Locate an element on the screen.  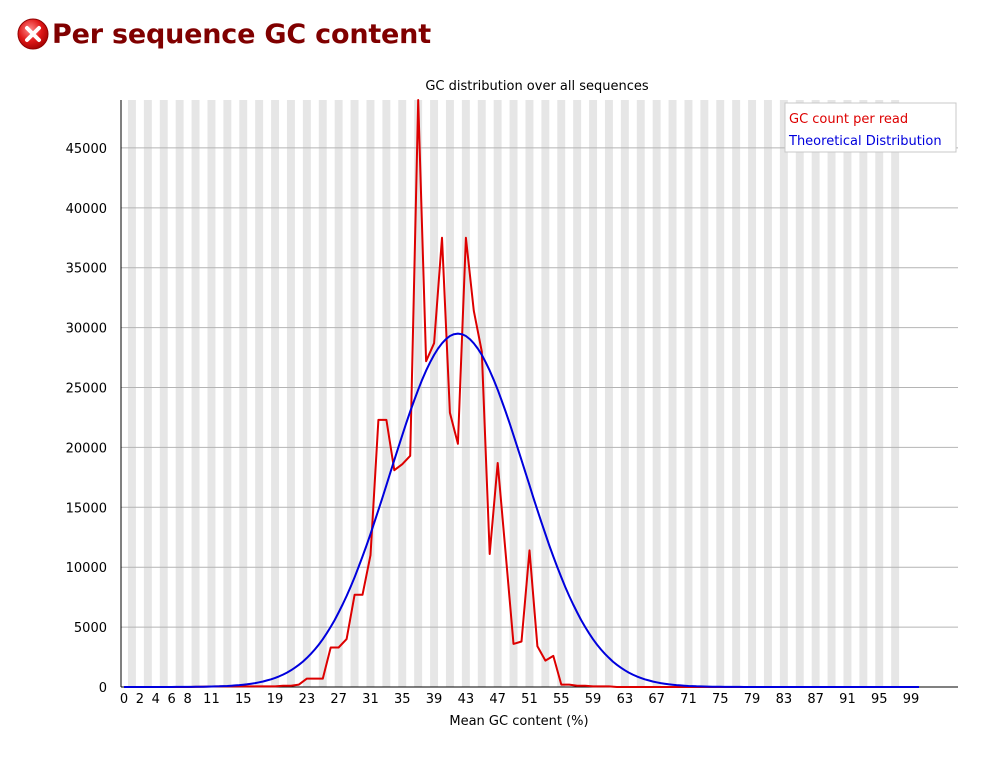
legend-entry: Theoretical Distribution is located at coordinates (865, 141).